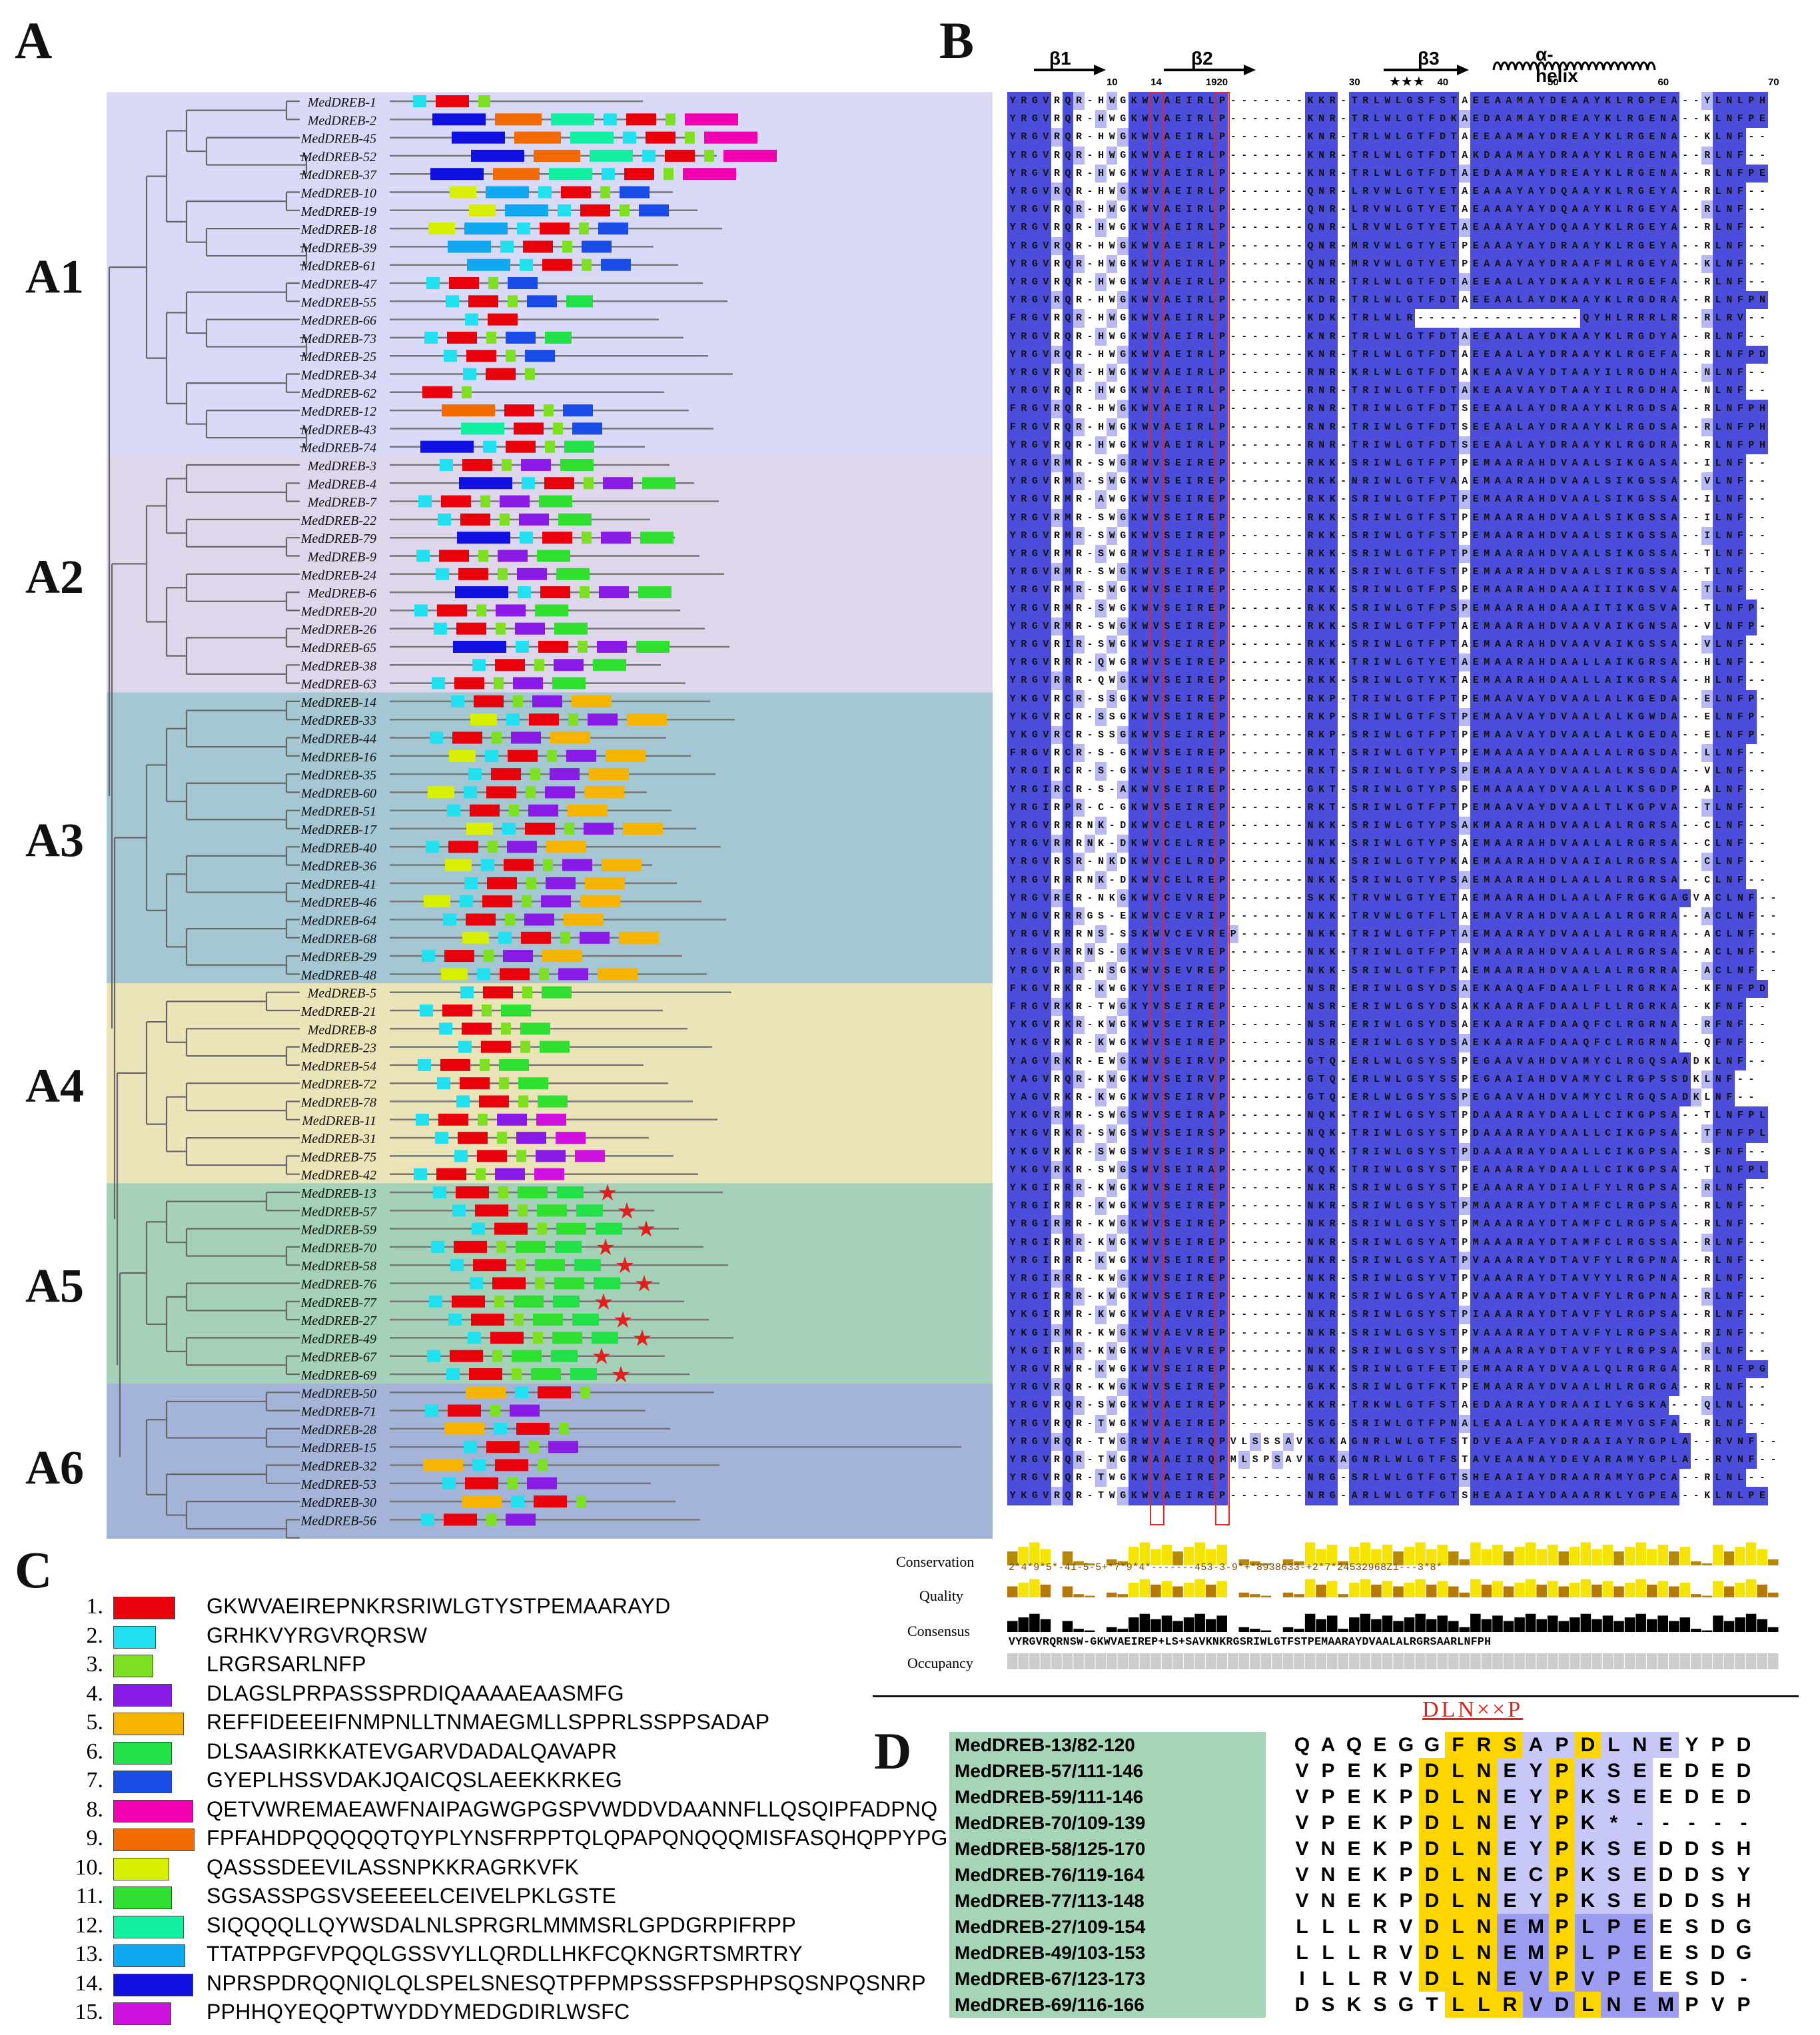  What do you see at coordinates (550, 274) in the screenshot?
I see `group-band-a1` at bounding box center [550, 274].